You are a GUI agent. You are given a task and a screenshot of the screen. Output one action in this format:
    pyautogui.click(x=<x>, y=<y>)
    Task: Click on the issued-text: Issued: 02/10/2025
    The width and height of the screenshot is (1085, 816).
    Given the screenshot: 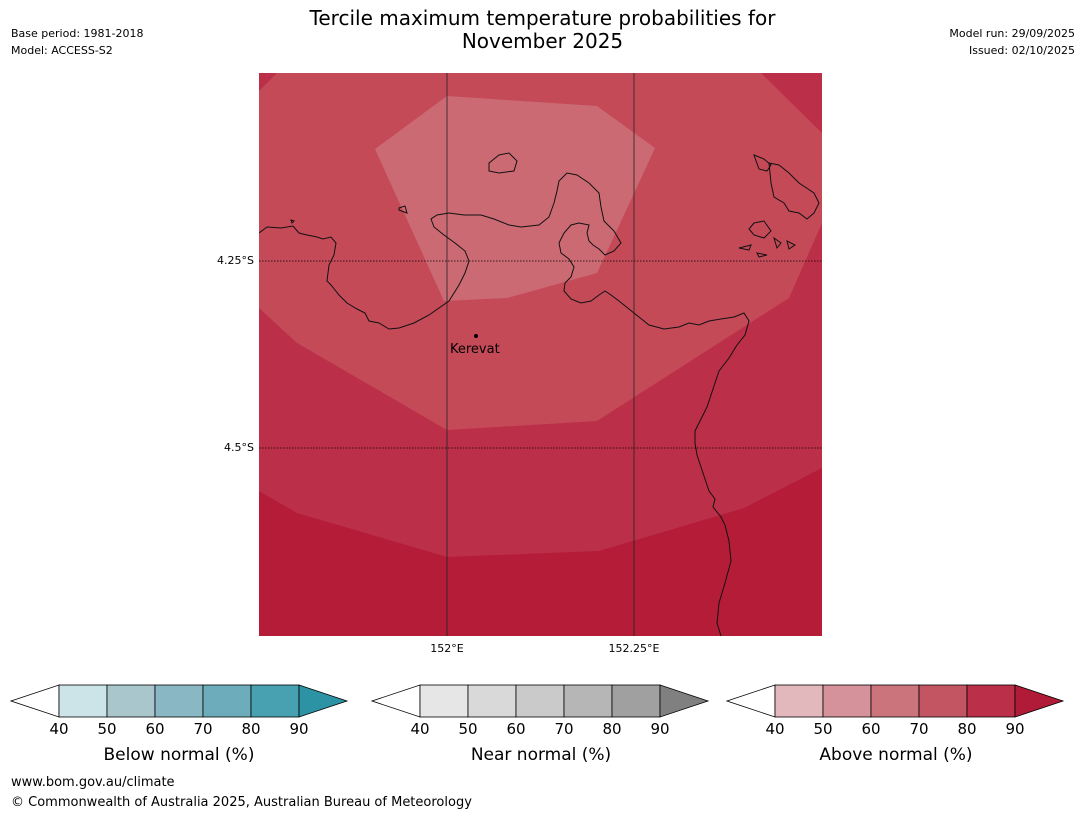 What is the action you would take?
    pyautogui.click(x=1021, y=50)
    